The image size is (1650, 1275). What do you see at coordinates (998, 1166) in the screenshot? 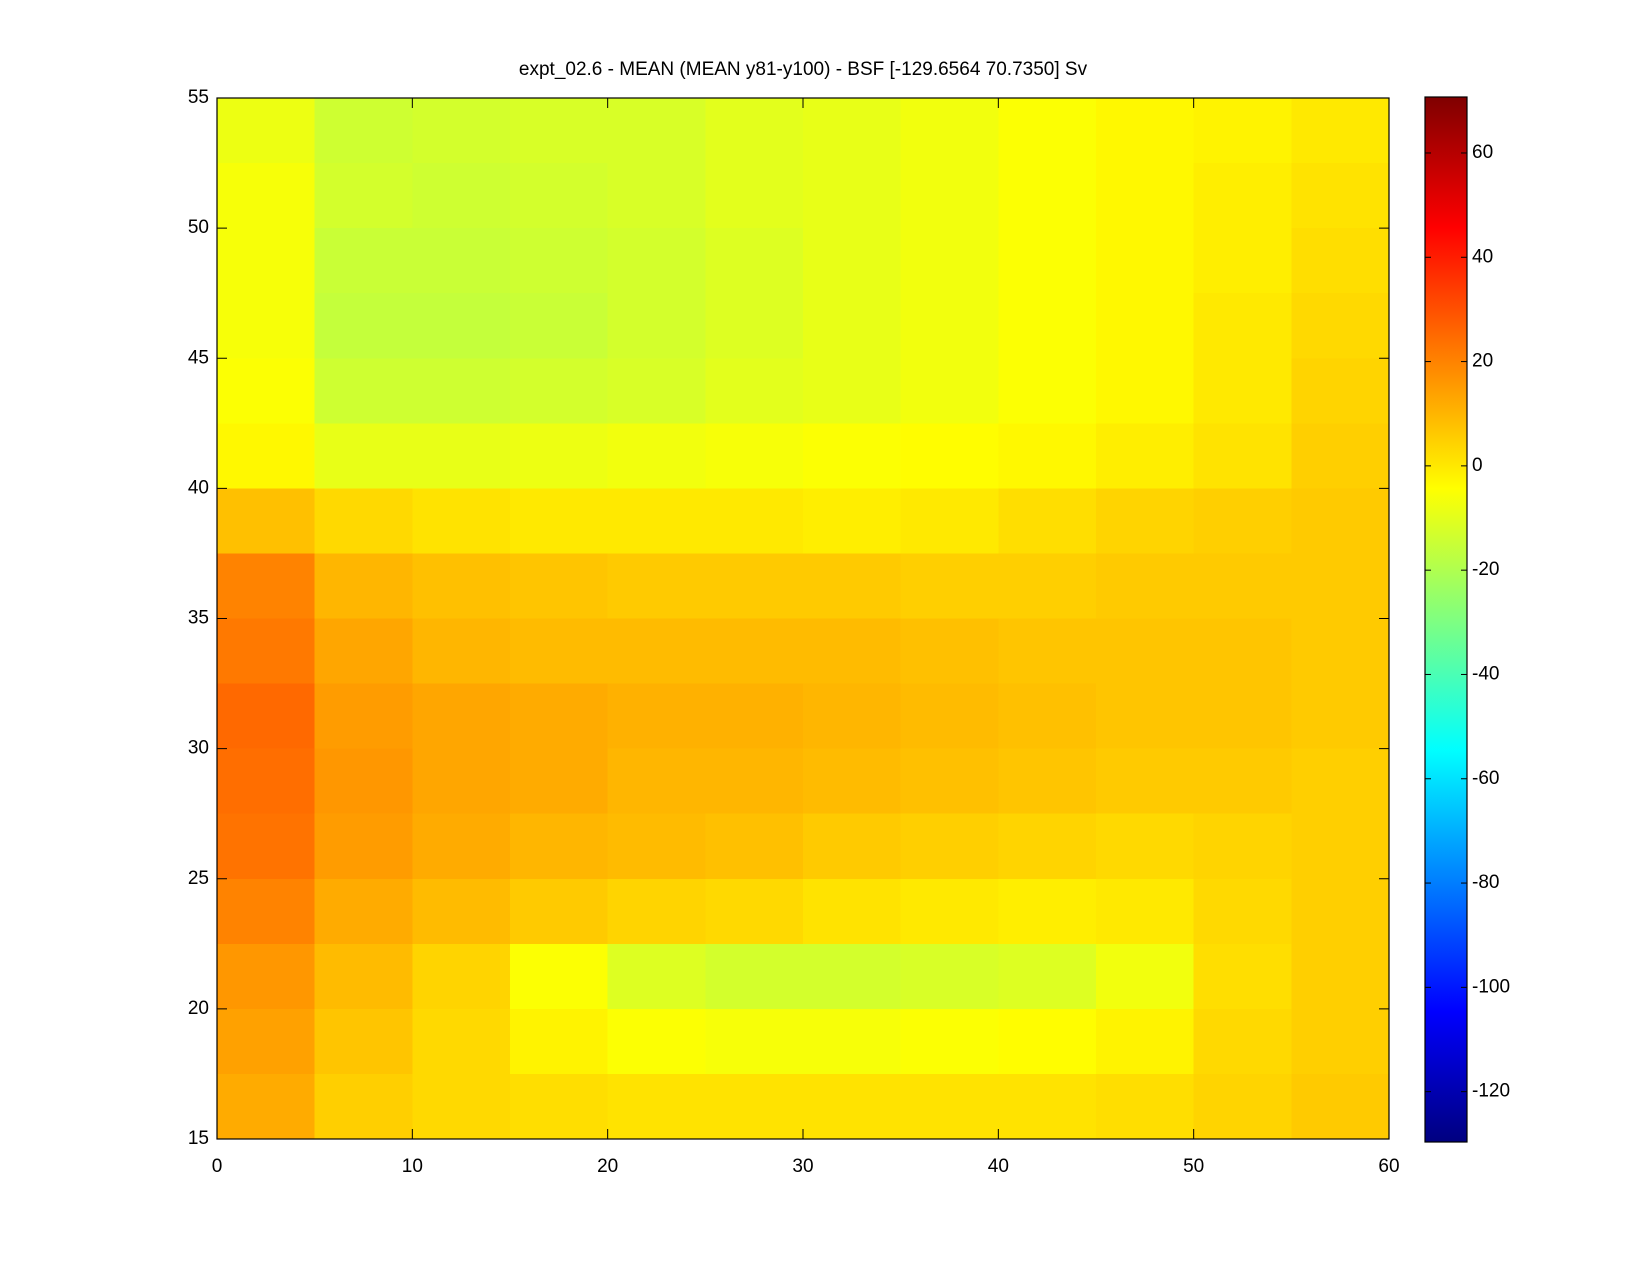
I see `x-tick-label: 40` at bounding box center [998, 1166].